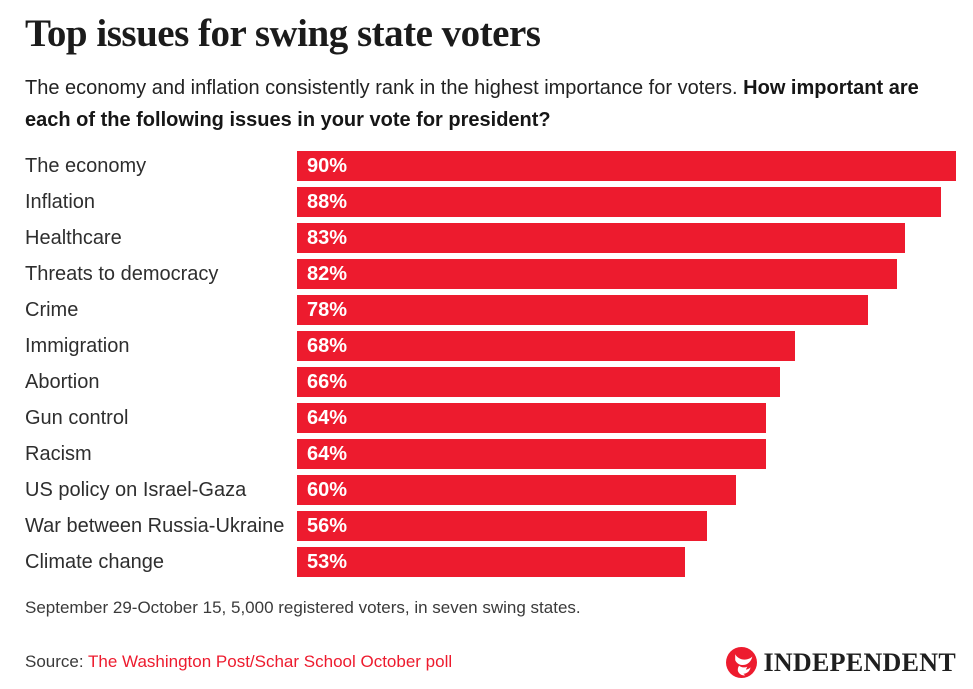 Image resolution: width=973 pixels, height=689 pixels. Describe the element at coordinates (583, 310) in the screenshot. I see `bar: 78%` at that location.